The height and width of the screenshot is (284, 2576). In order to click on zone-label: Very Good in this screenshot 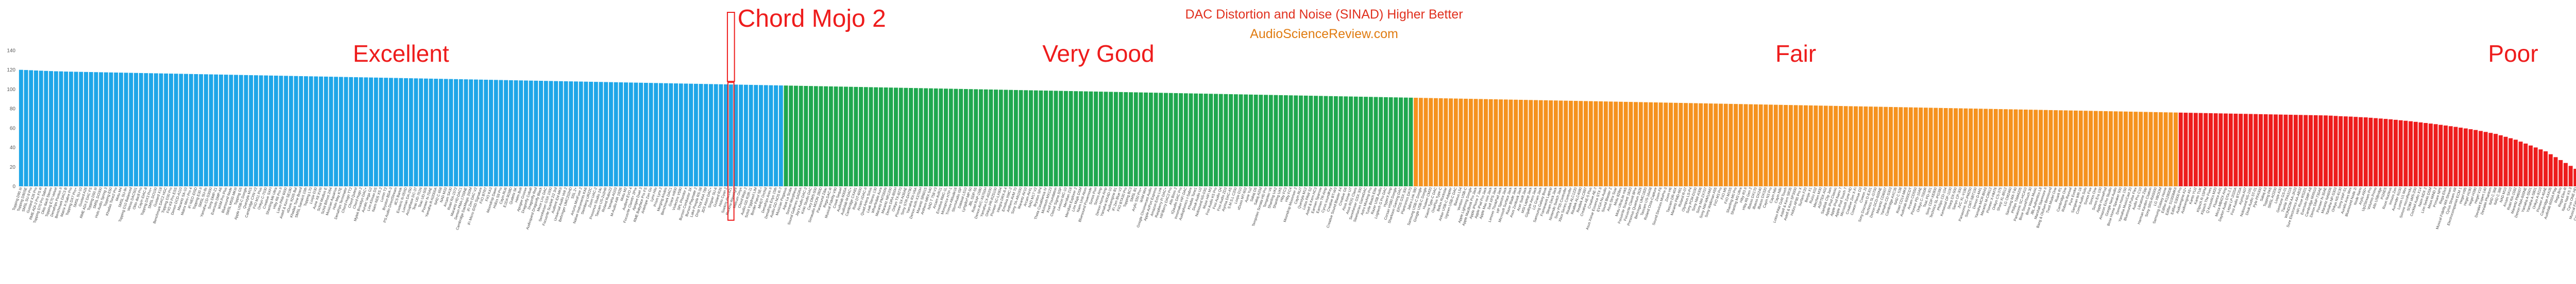, I will do `click(1098, 53)`.